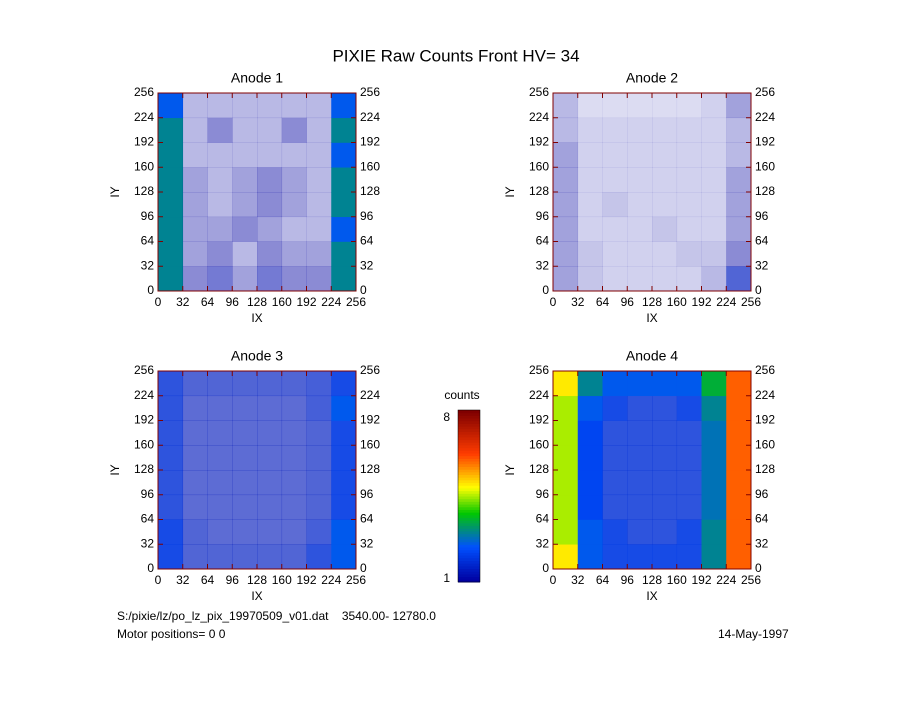 The height and width of the screenshot is (705, 913). I want to click on y-tick-label: 0, so click(545, 568).